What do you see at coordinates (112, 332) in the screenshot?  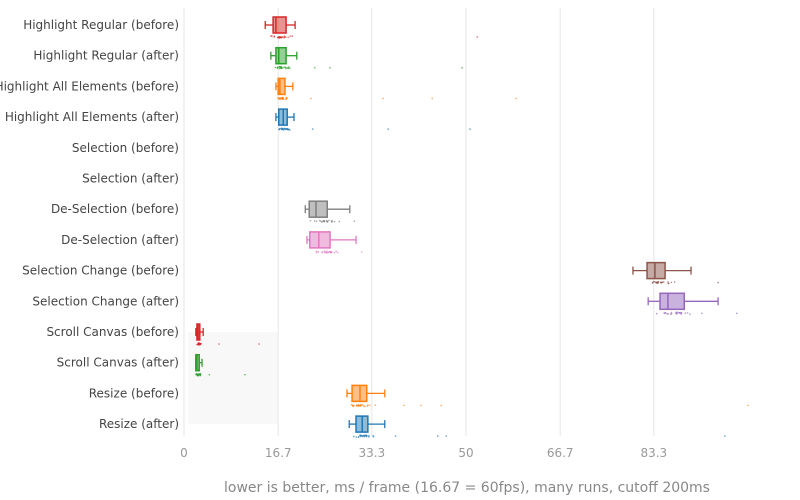 I see `category-label: Scroll Canvas (before)` at bounding box center [112, 332].